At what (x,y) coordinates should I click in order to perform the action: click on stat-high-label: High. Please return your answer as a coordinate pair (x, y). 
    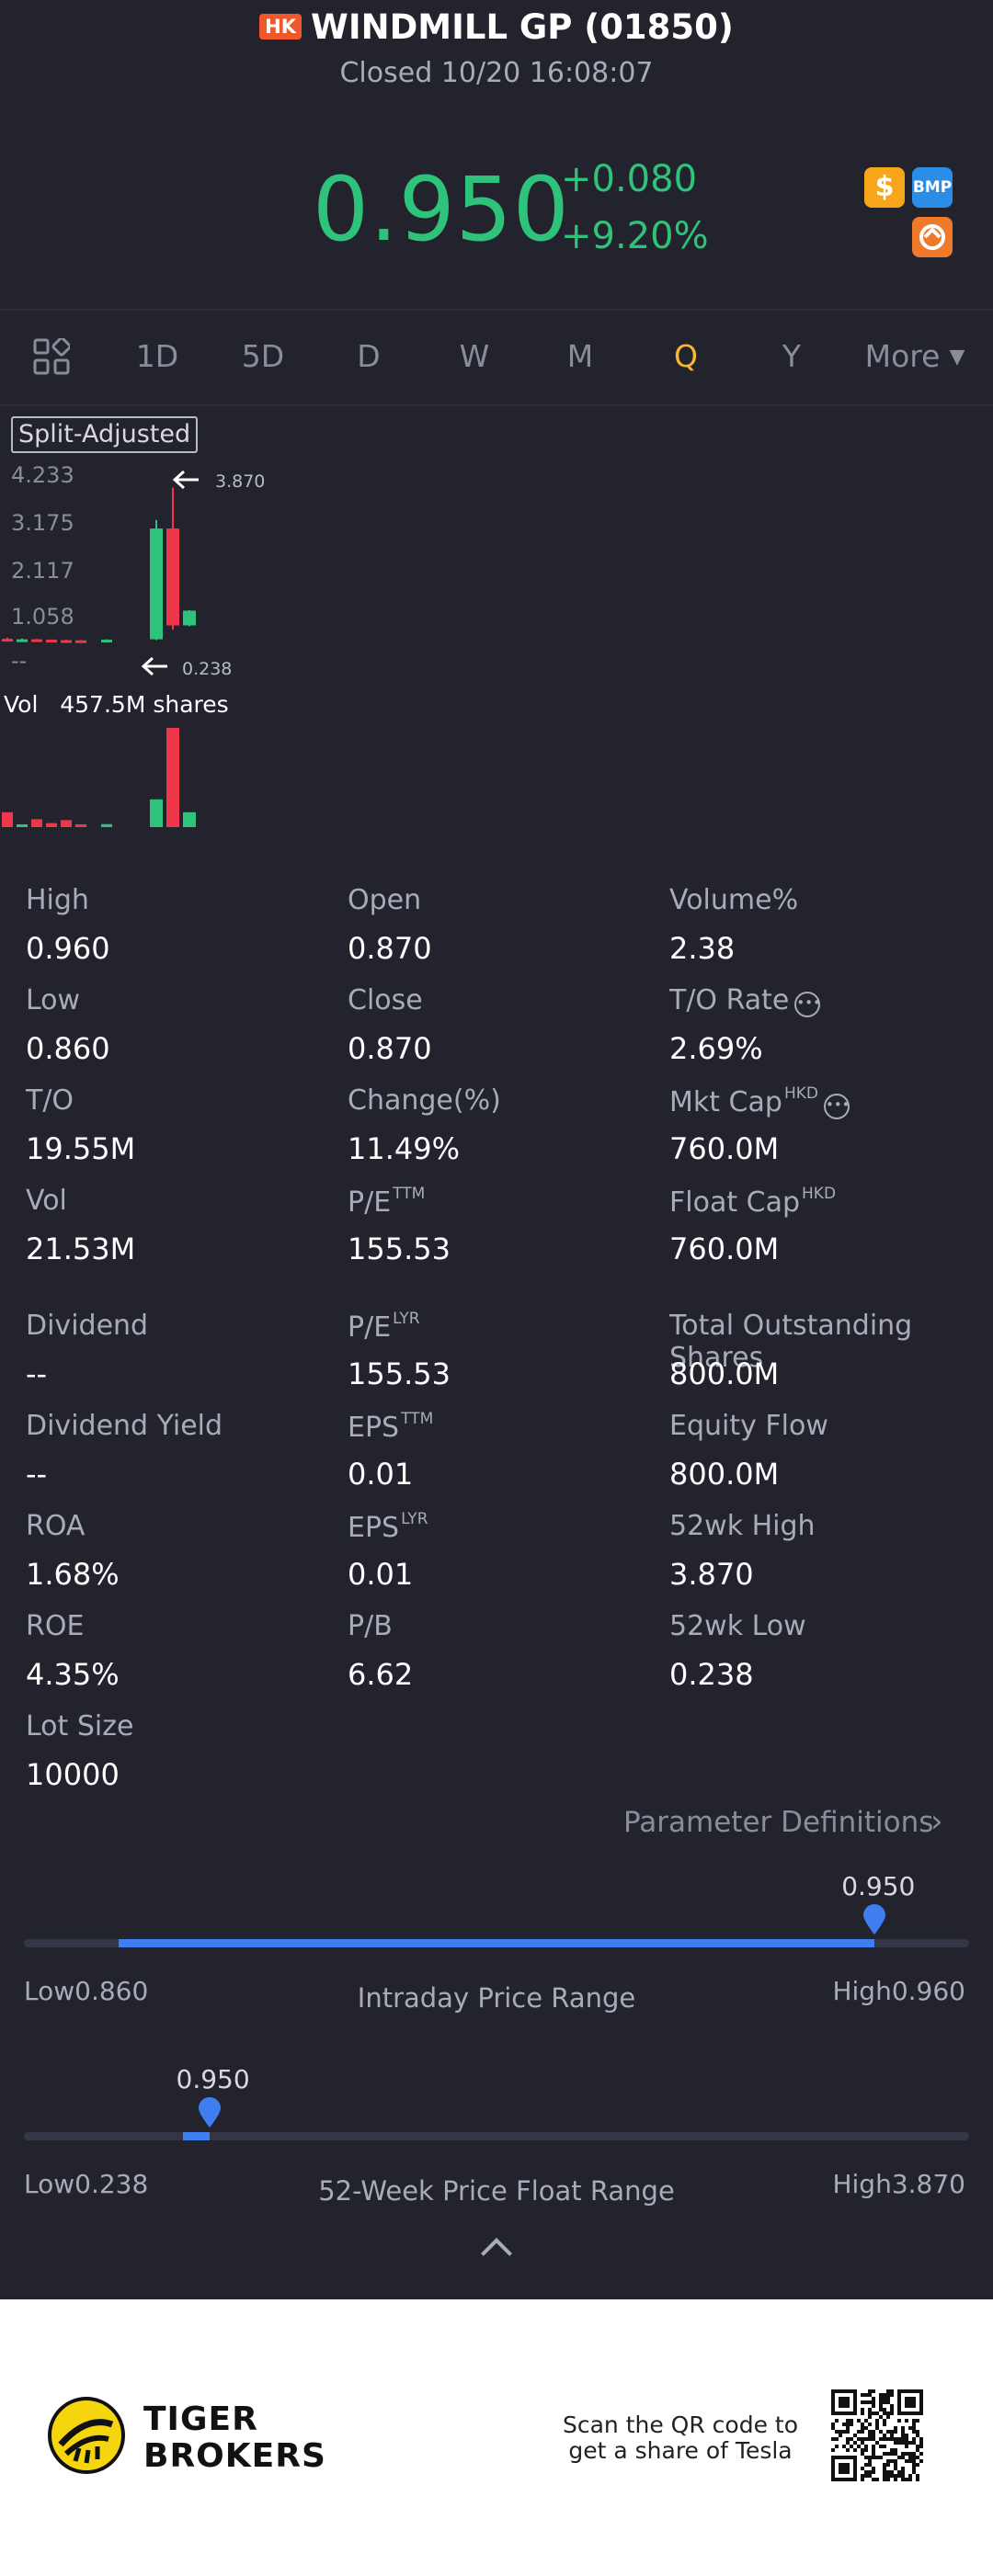
    Looking at the image, I should click on (57, 900).